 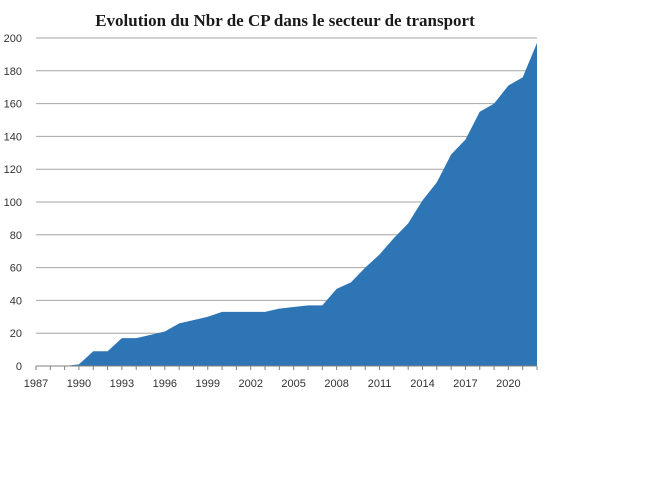 What do you see at coordinates (16, 334) in the screenshot?
I see `y-tick-label: 20` at bounding box center [16, 334].